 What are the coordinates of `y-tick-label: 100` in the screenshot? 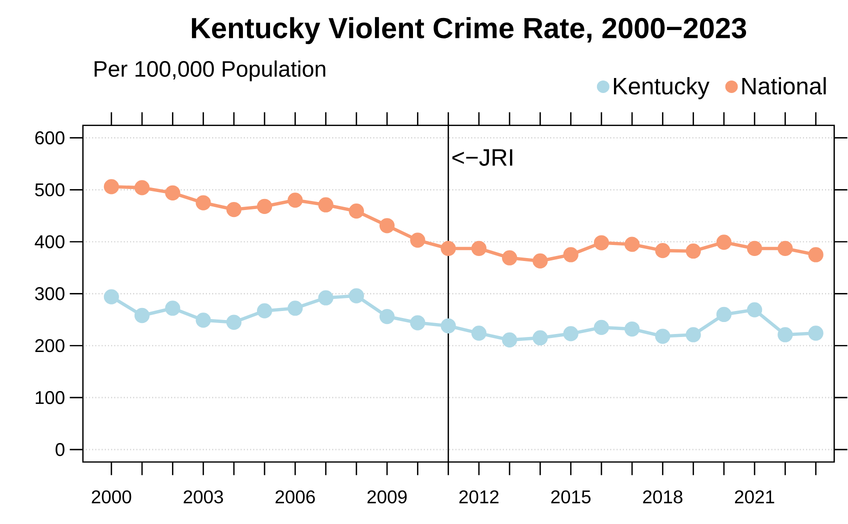 It's located at (50, 397).